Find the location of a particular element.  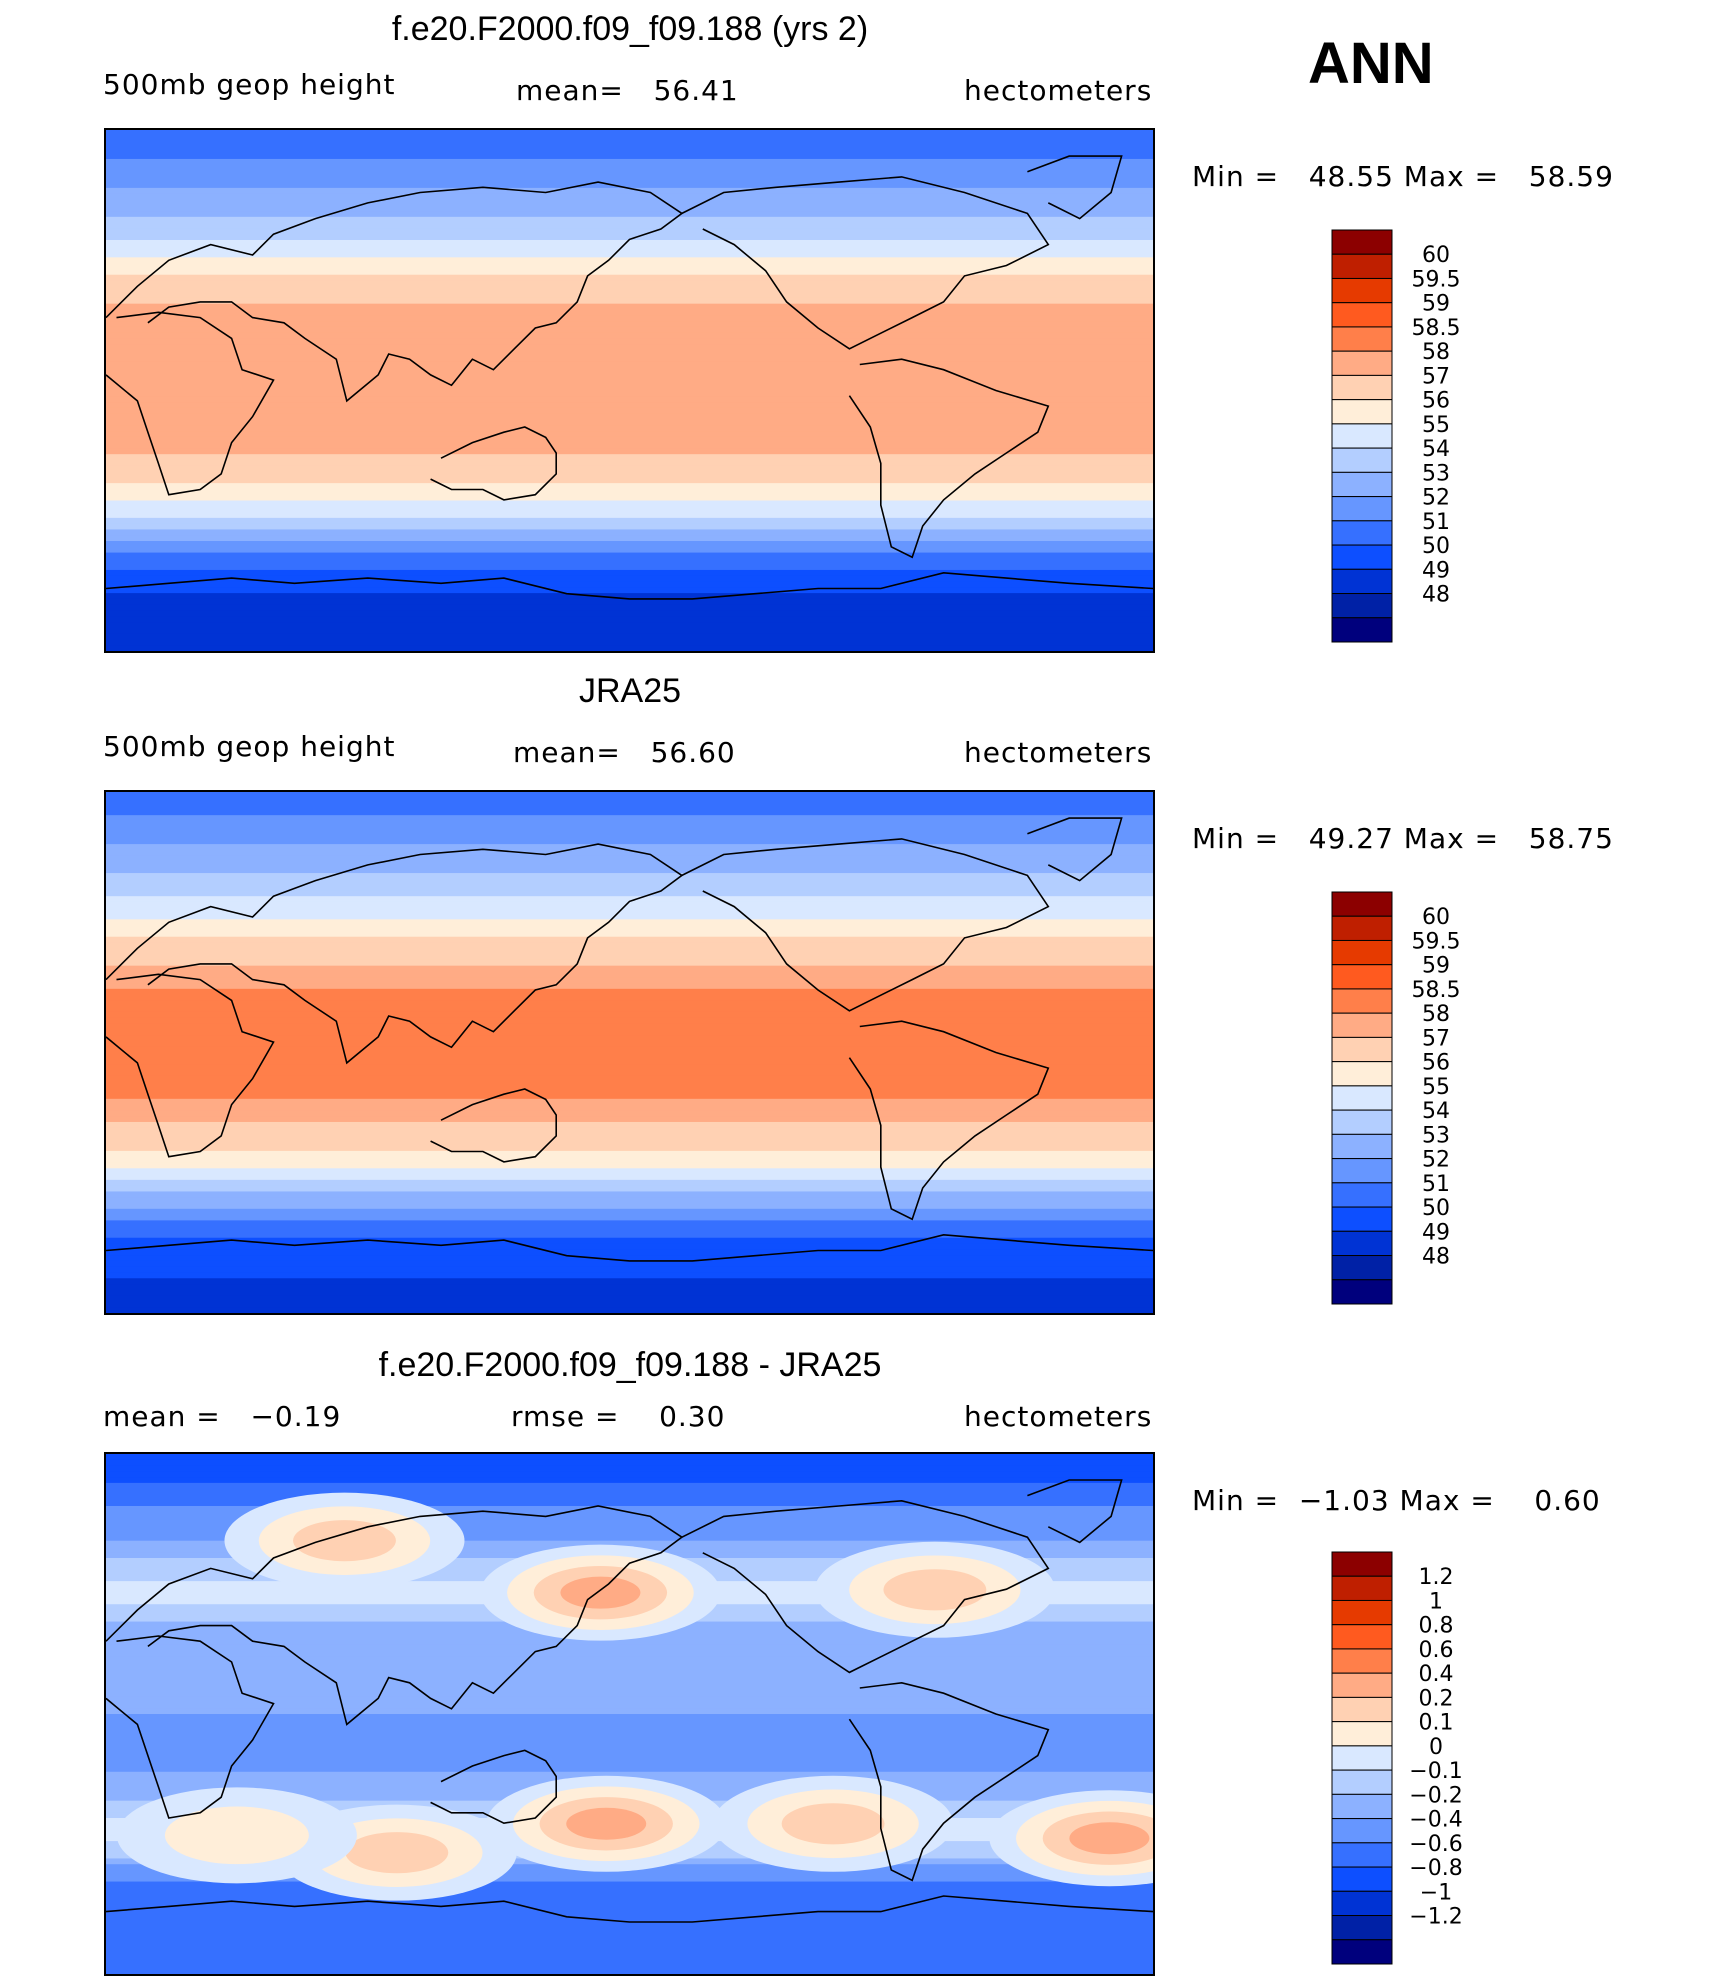

colorbar-tick-label: 53 is located at coordinates (1436, 473).